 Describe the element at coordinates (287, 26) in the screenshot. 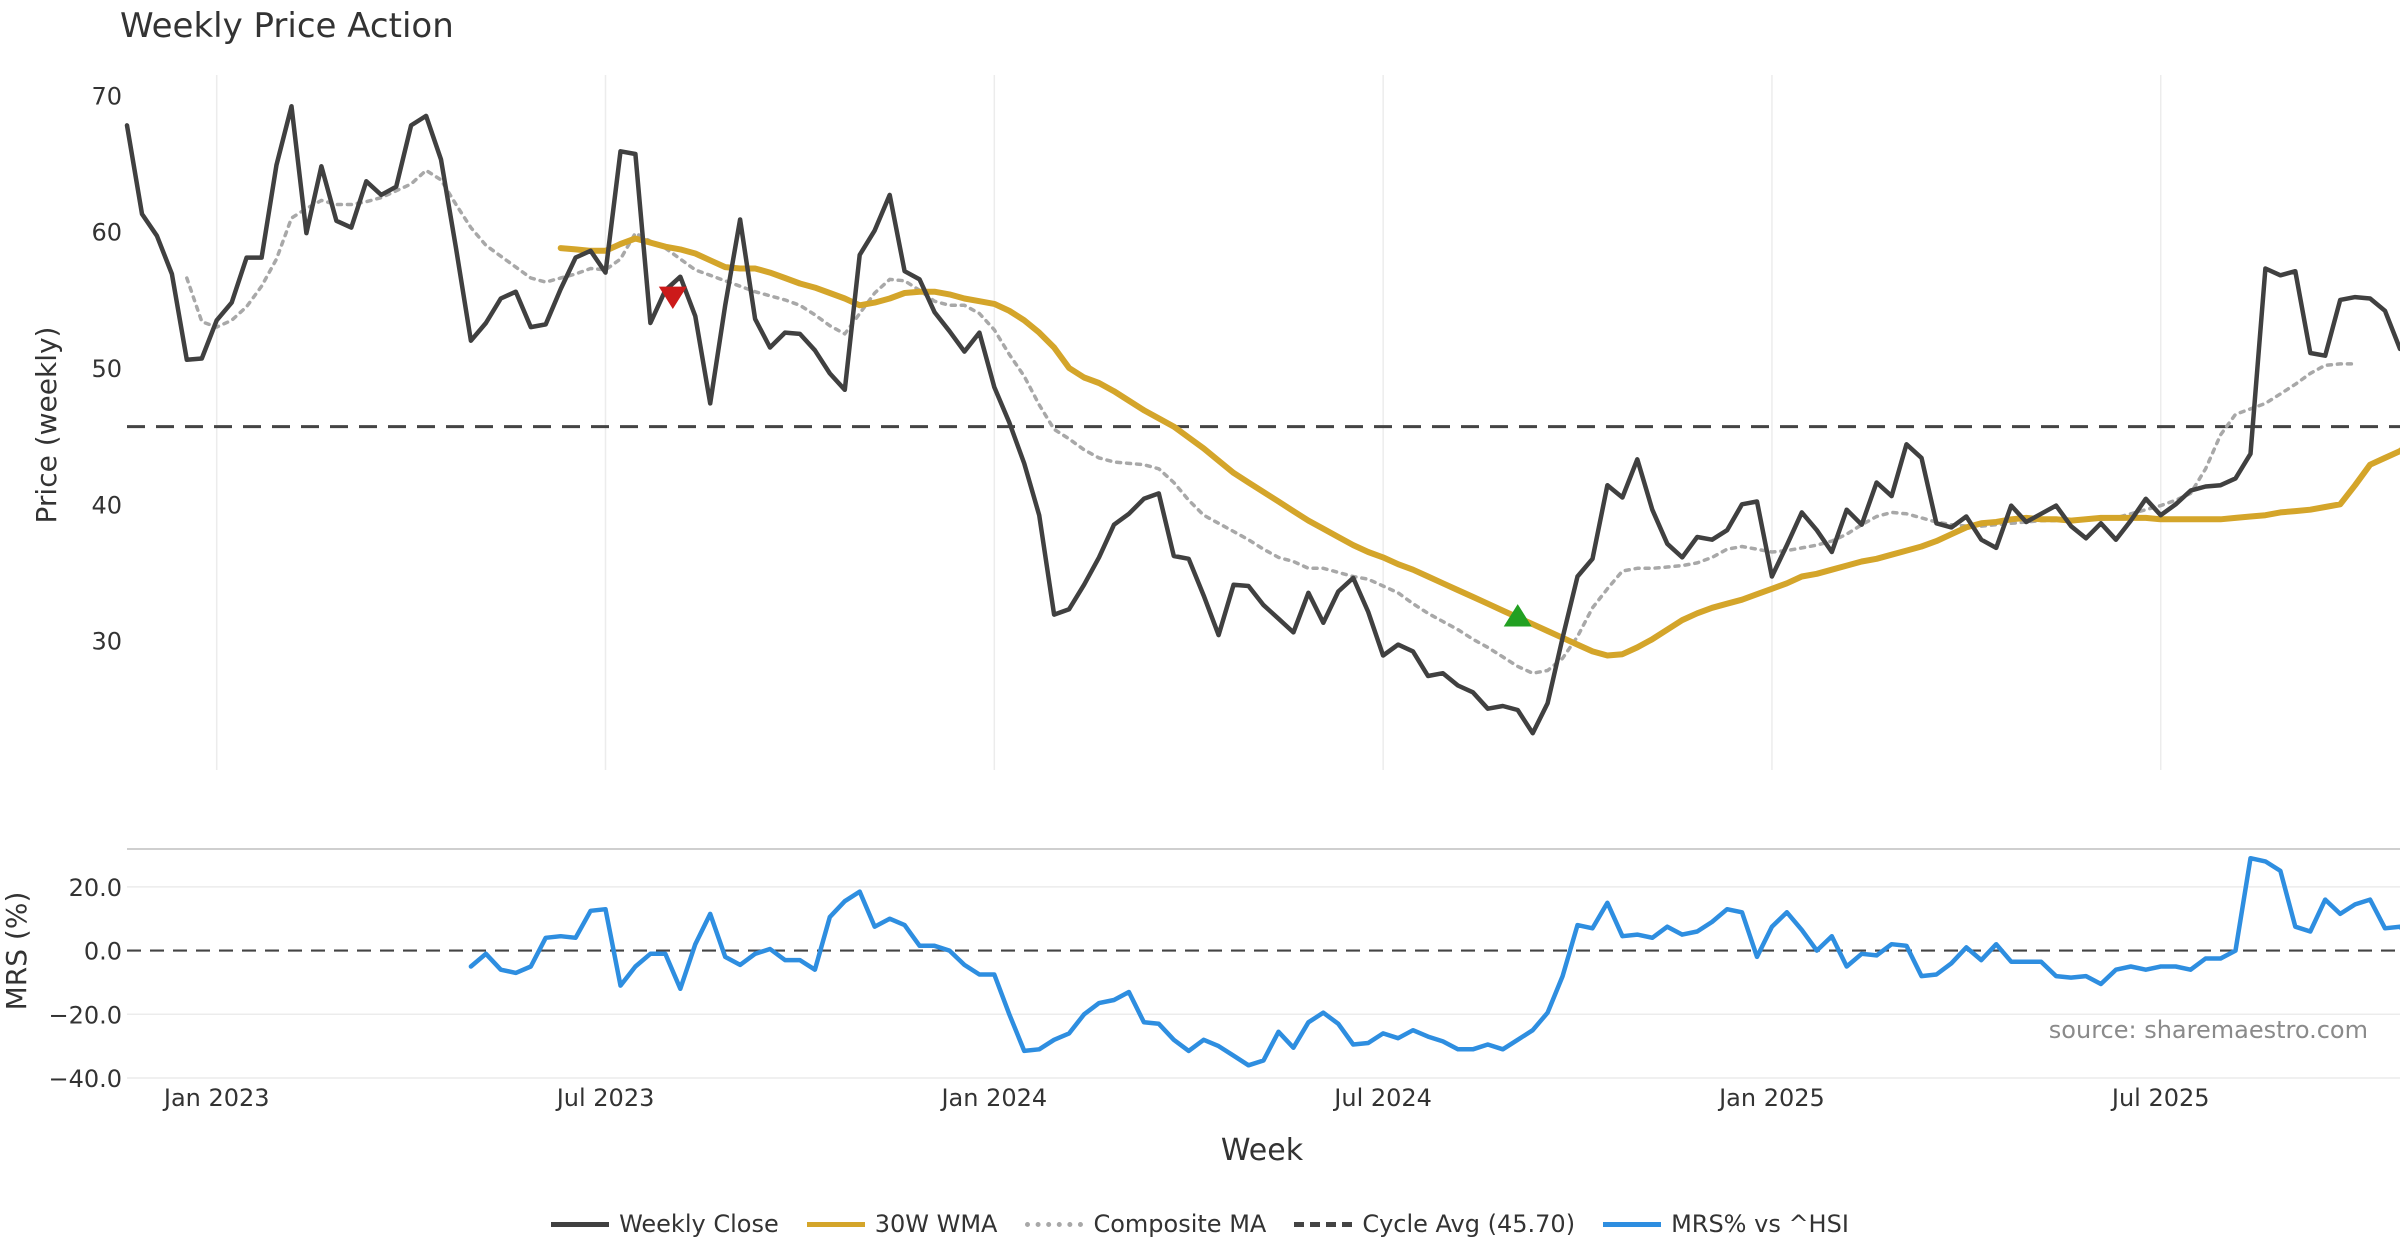

I see `chart-title: Weekly Price Action` at that location.